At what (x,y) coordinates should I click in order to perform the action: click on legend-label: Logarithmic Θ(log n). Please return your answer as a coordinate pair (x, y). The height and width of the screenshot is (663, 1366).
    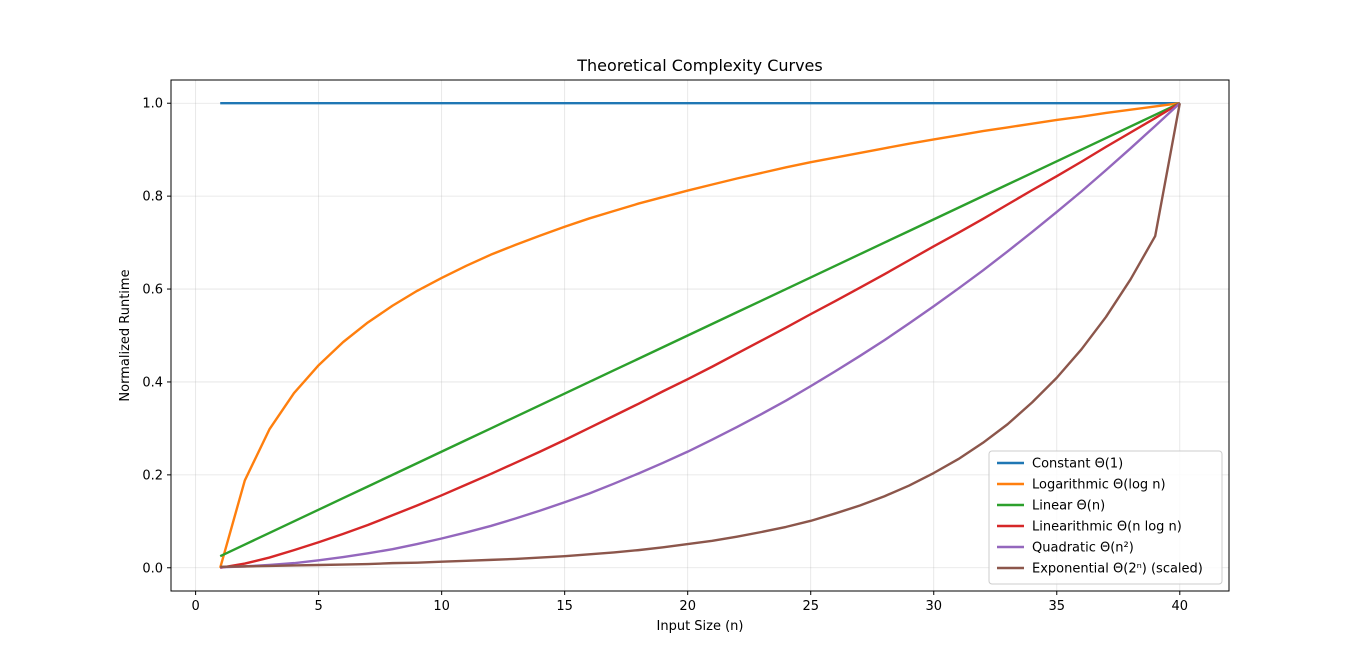
    Looking at the image, I should click on (1099, 485).